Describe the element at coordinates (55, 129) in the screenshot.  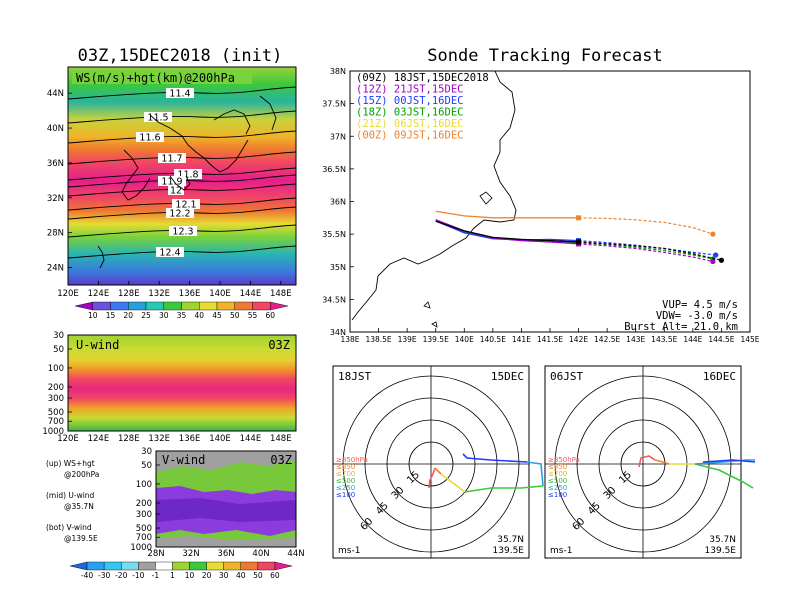
I see `upper-lat-tick-label: 40N` at that location.